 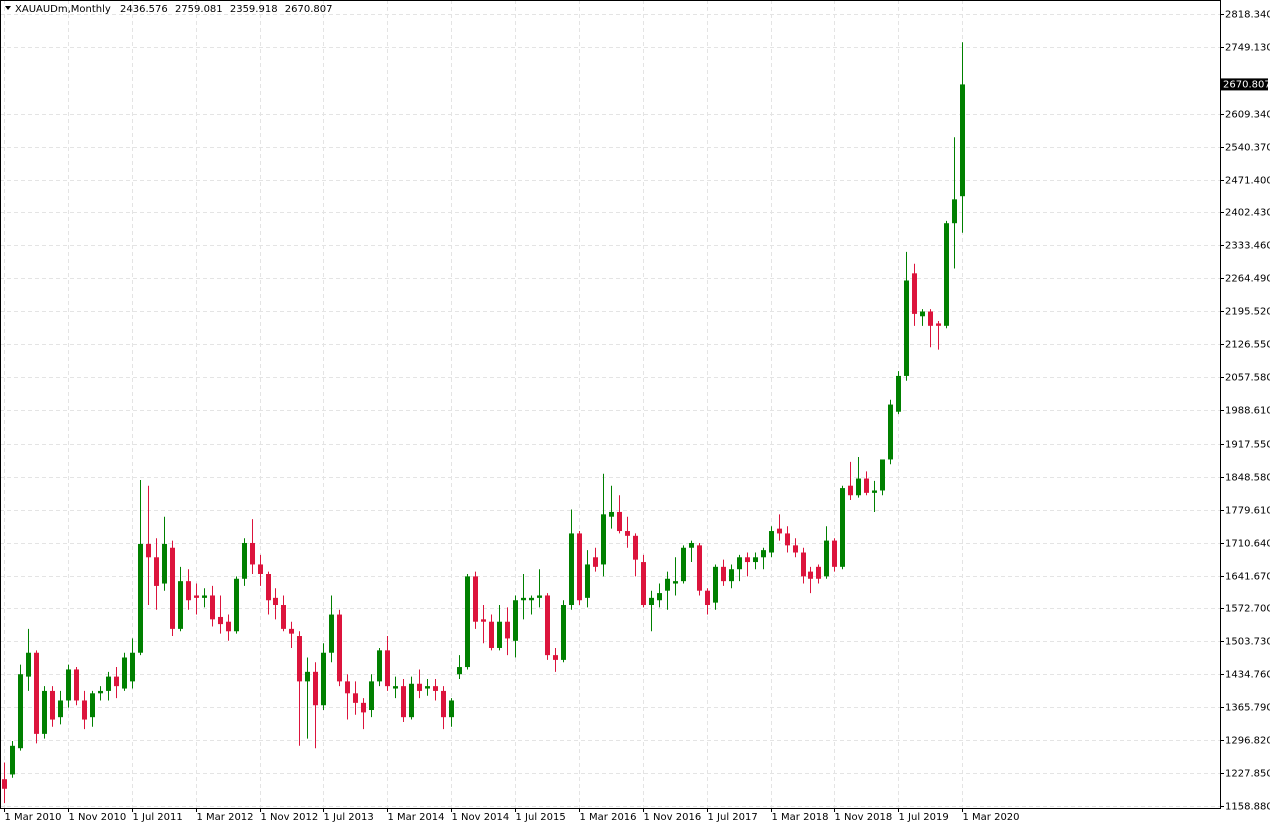 I want to click on y-tick-label: 2818.340, so click(x=1247, y=15).